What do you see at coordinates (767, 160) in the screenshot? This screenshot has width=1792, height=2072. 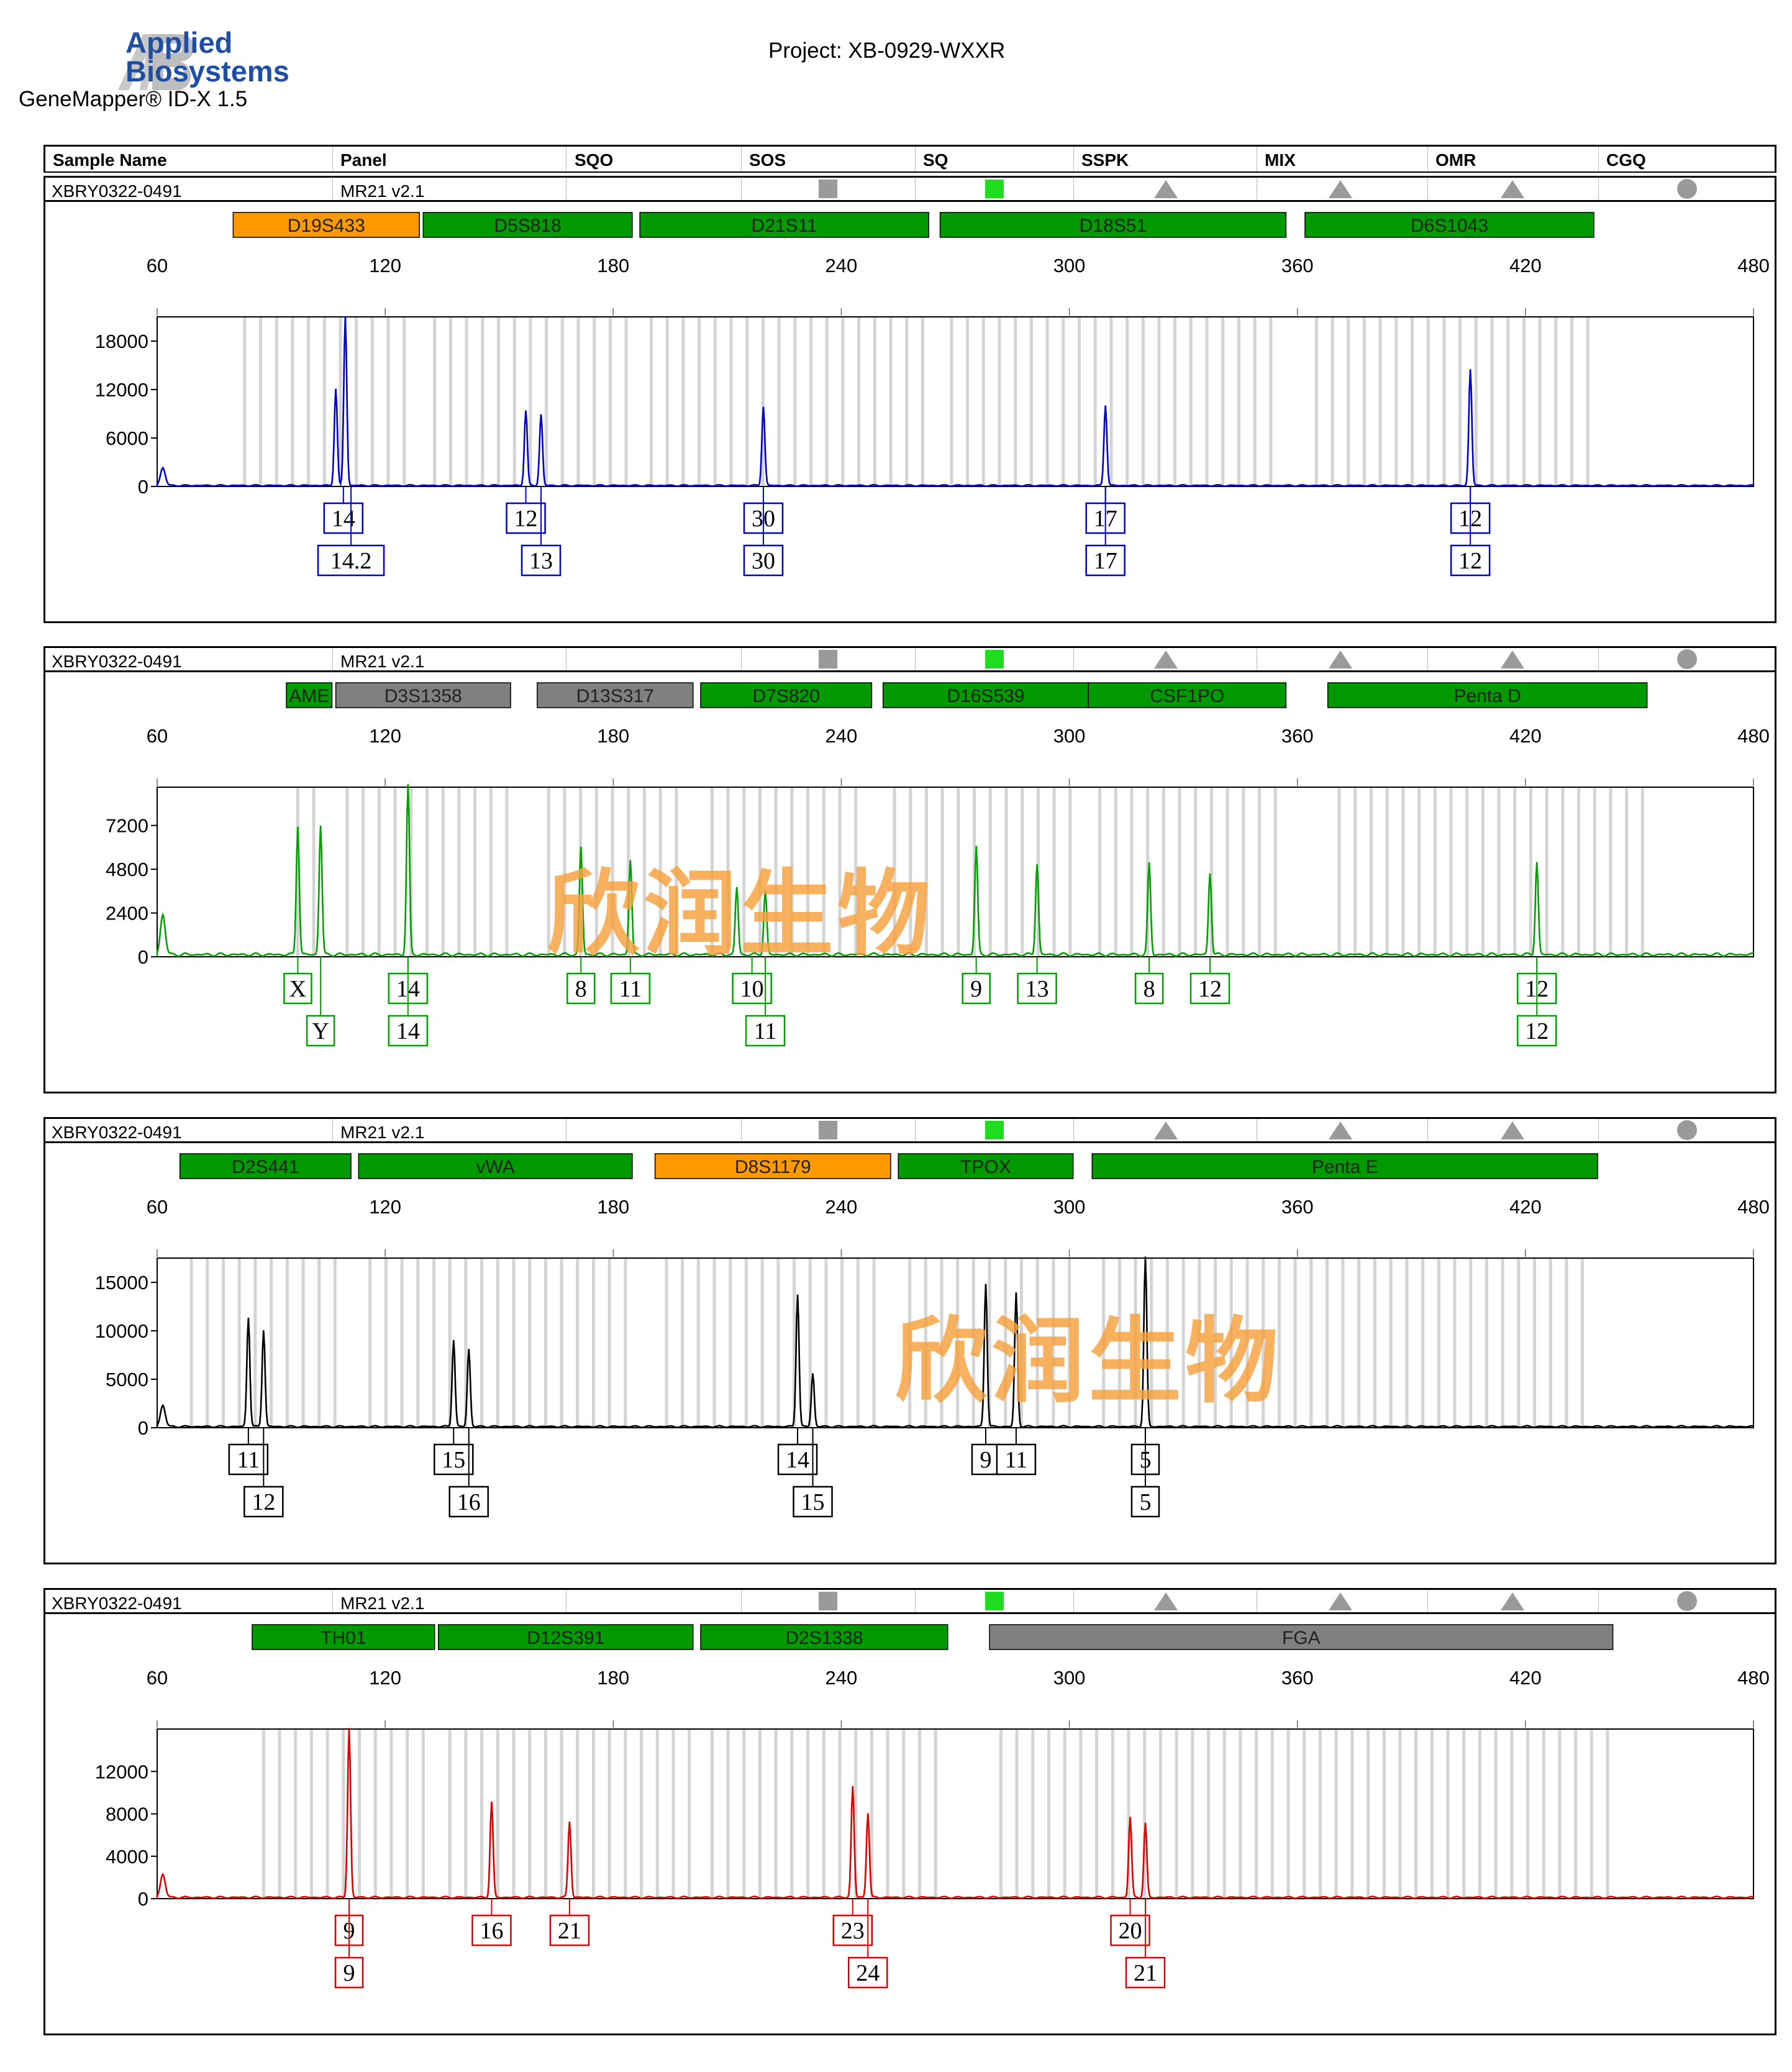 I see `col-sos: SOS` at bounding box center [767, 160].